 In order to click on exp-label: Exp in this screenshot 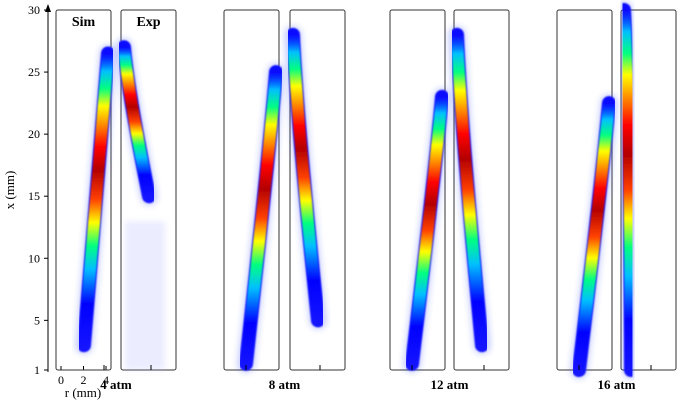, I will do `click(148, 22)`.